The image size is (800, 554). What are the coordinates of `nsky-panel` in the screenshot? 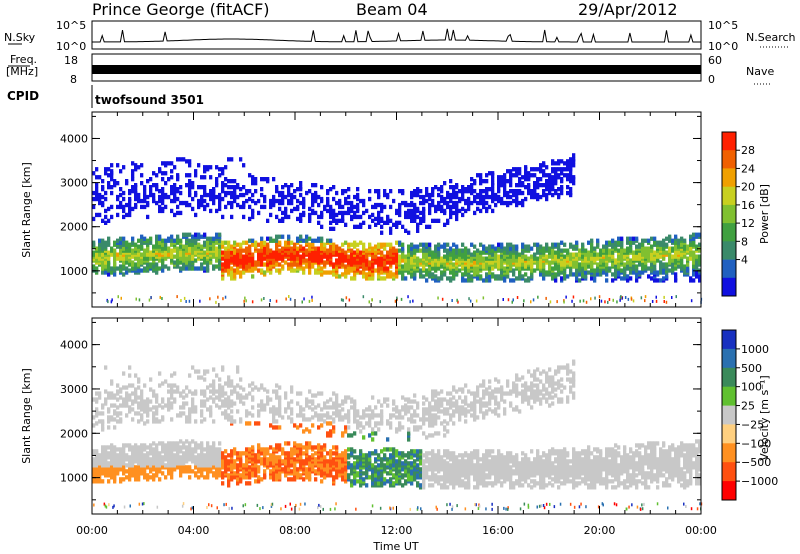 It's located at (396, 35).